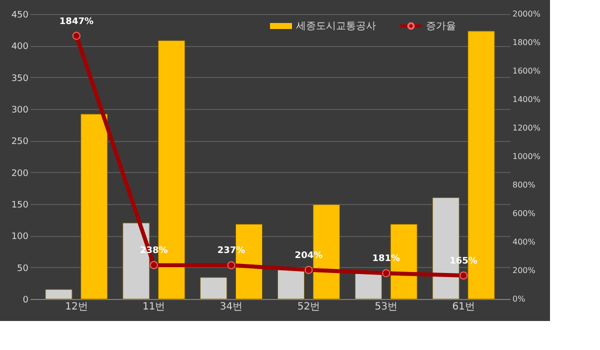 The height and width of the screenshot is (350, 600). What do you see at coordinates (20, 15) in the screenshot?
I see `y-tick-label: 450` at bounding box center [20, 15].